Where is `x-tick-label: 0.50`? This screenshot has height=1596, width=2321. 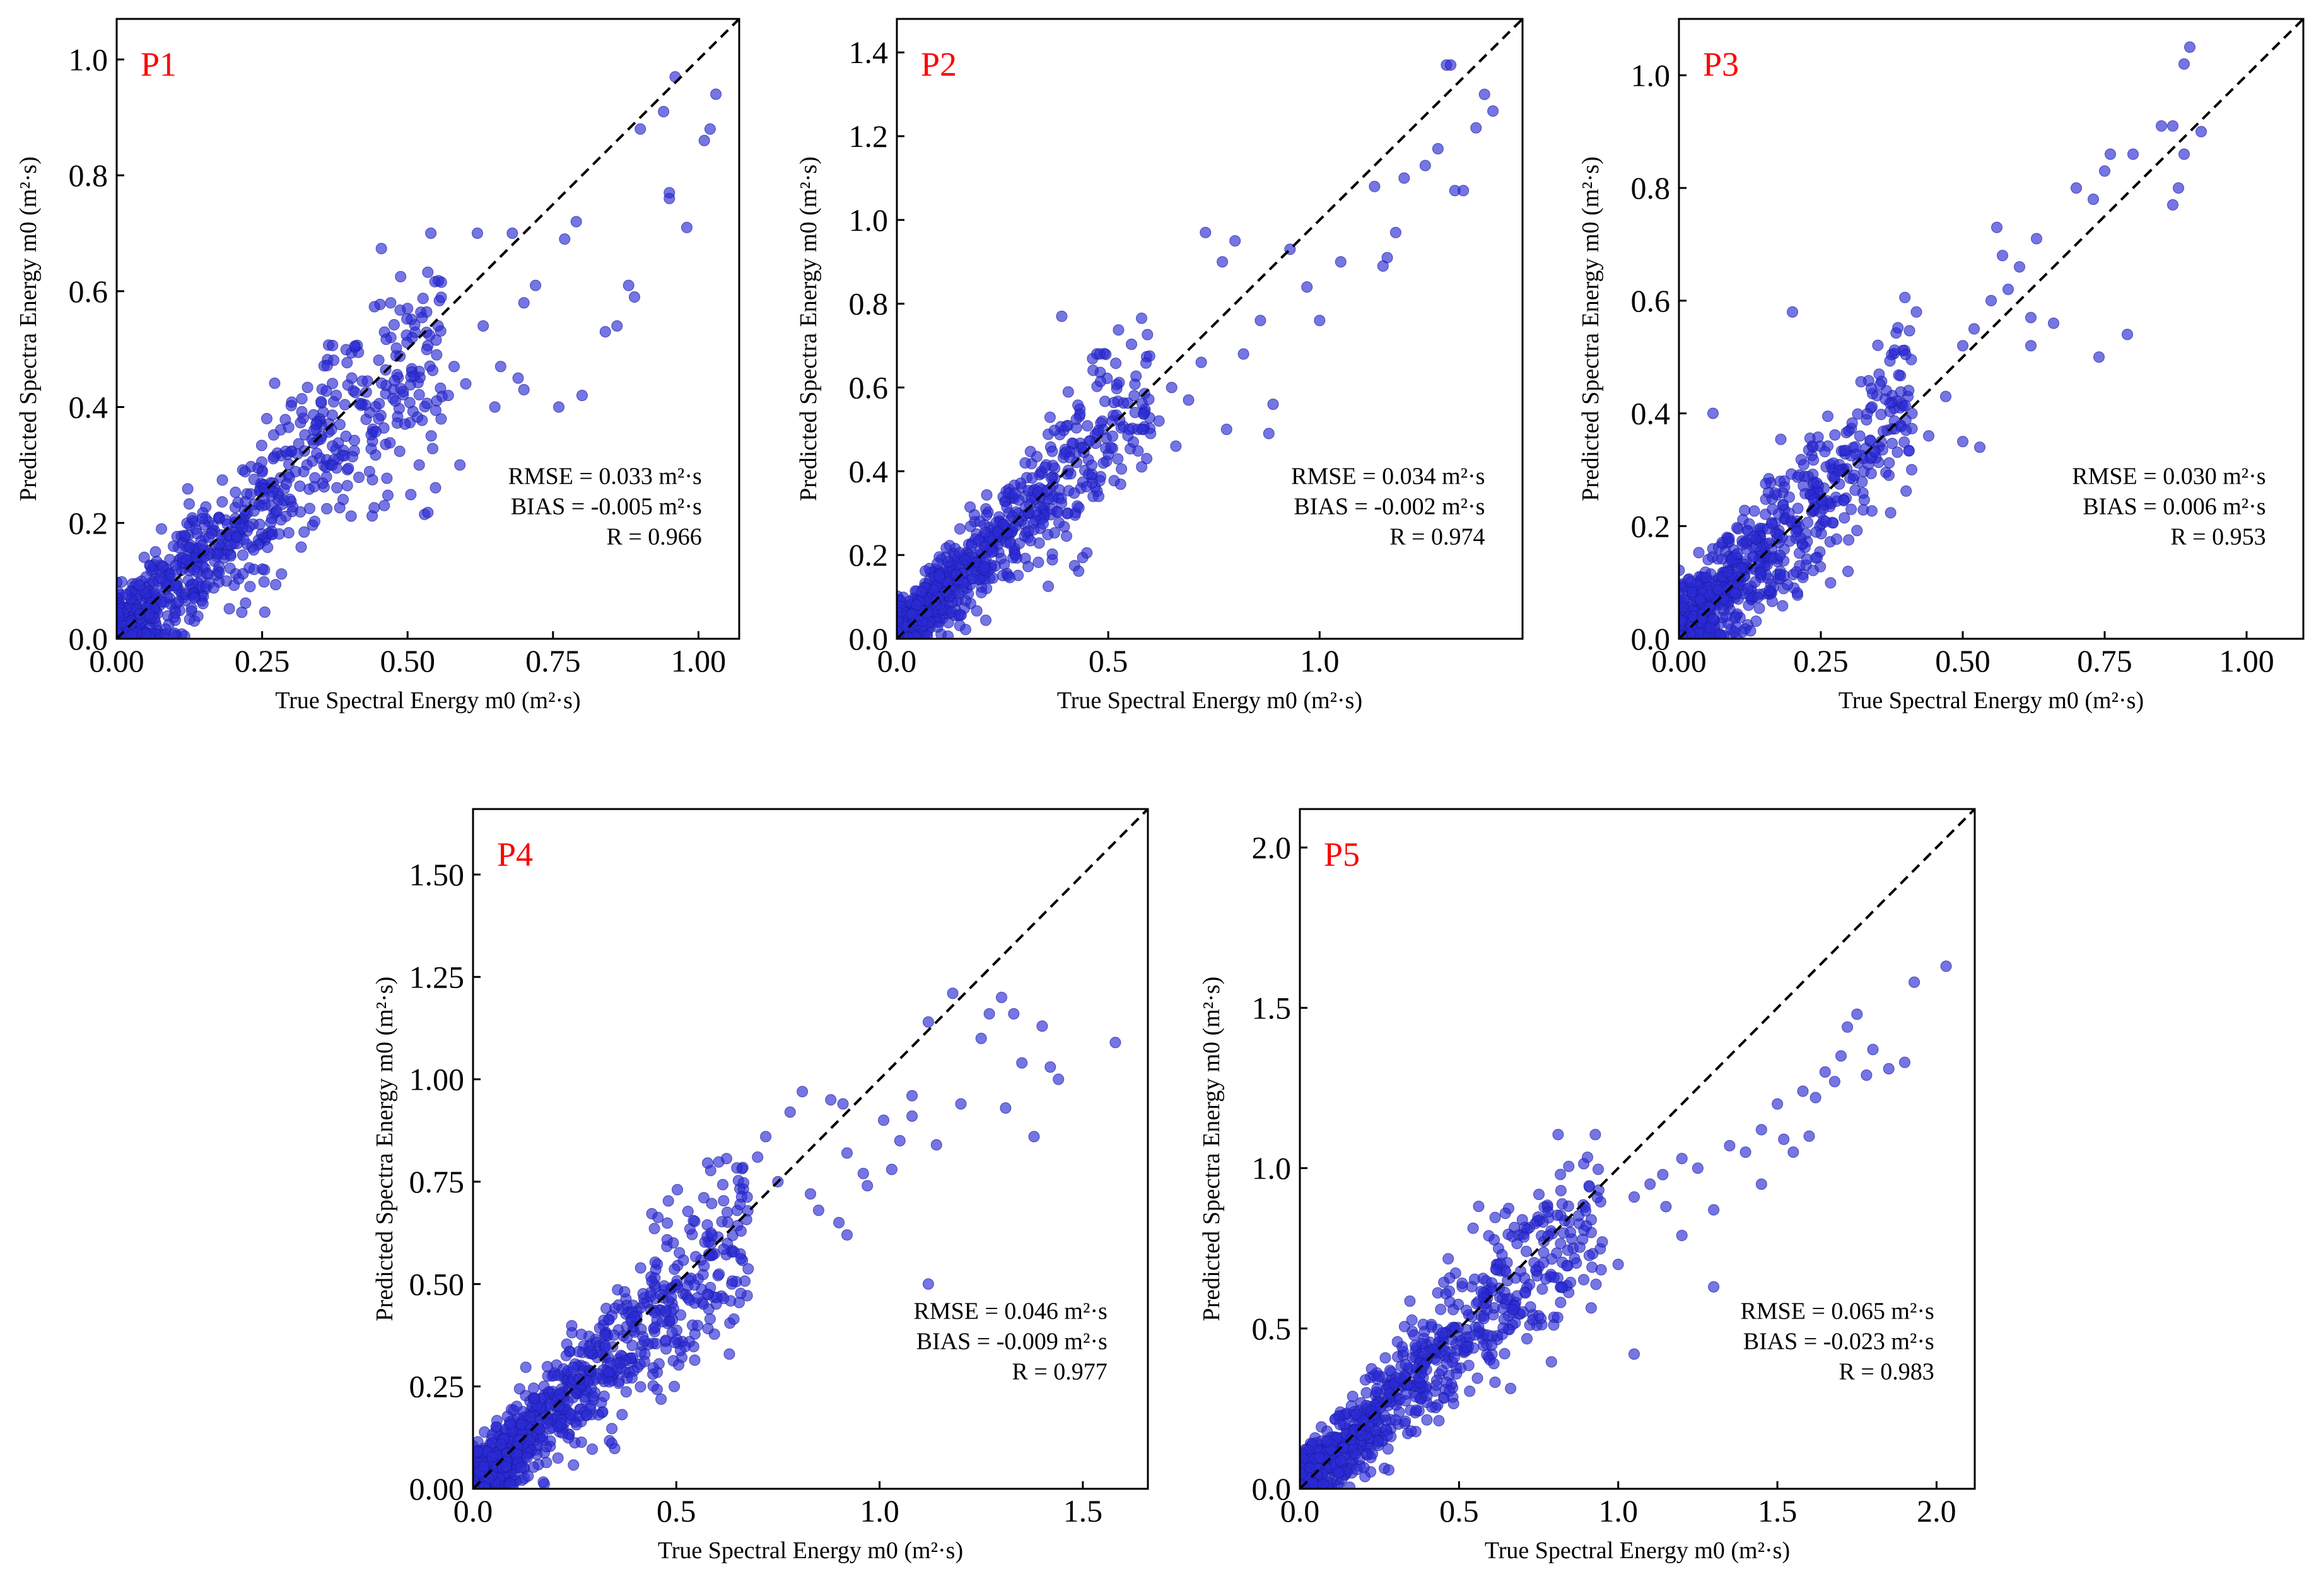 x-tick-label: 0.50 is located at coordinates (408, 661).